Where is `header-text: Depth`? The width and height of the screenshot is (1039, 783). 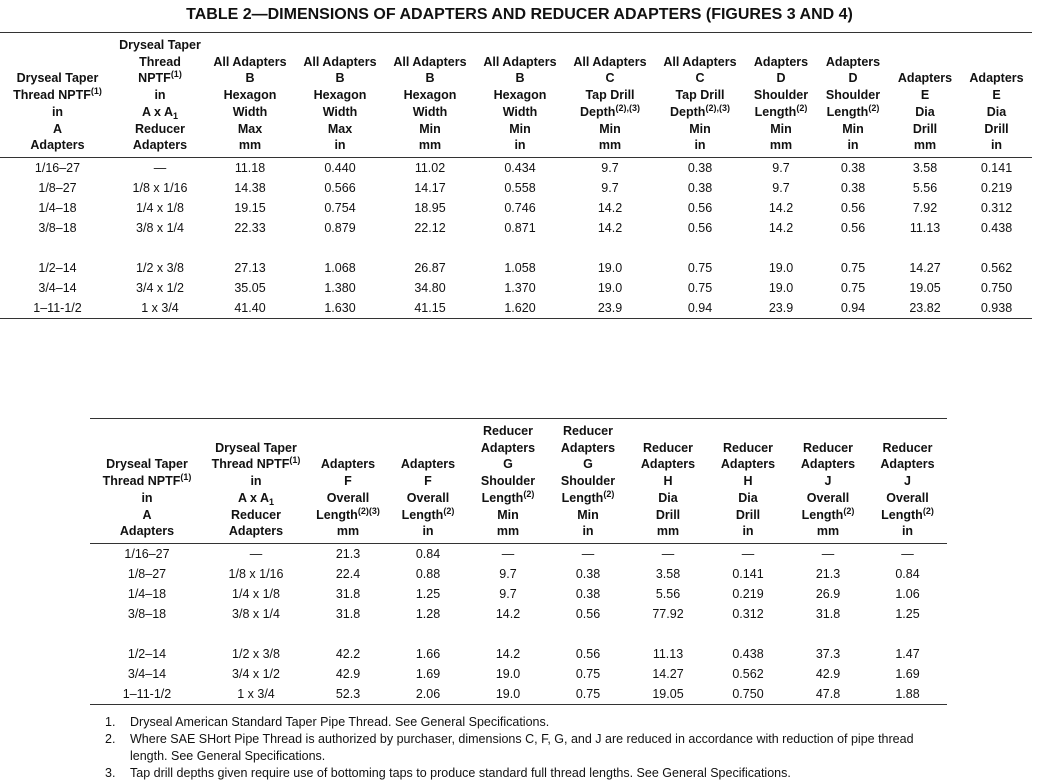 header-text: Depth is located at coordinates (688, 111).